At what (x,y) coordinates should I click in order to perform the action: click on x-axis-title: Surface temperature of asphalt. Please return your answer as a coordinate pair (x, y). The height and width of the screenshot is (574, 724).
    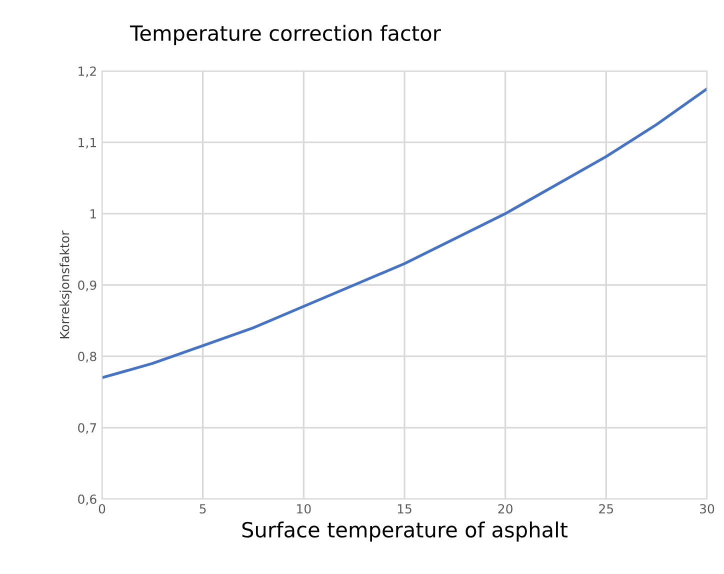
    Looking at the image, I should click on (405, 532).